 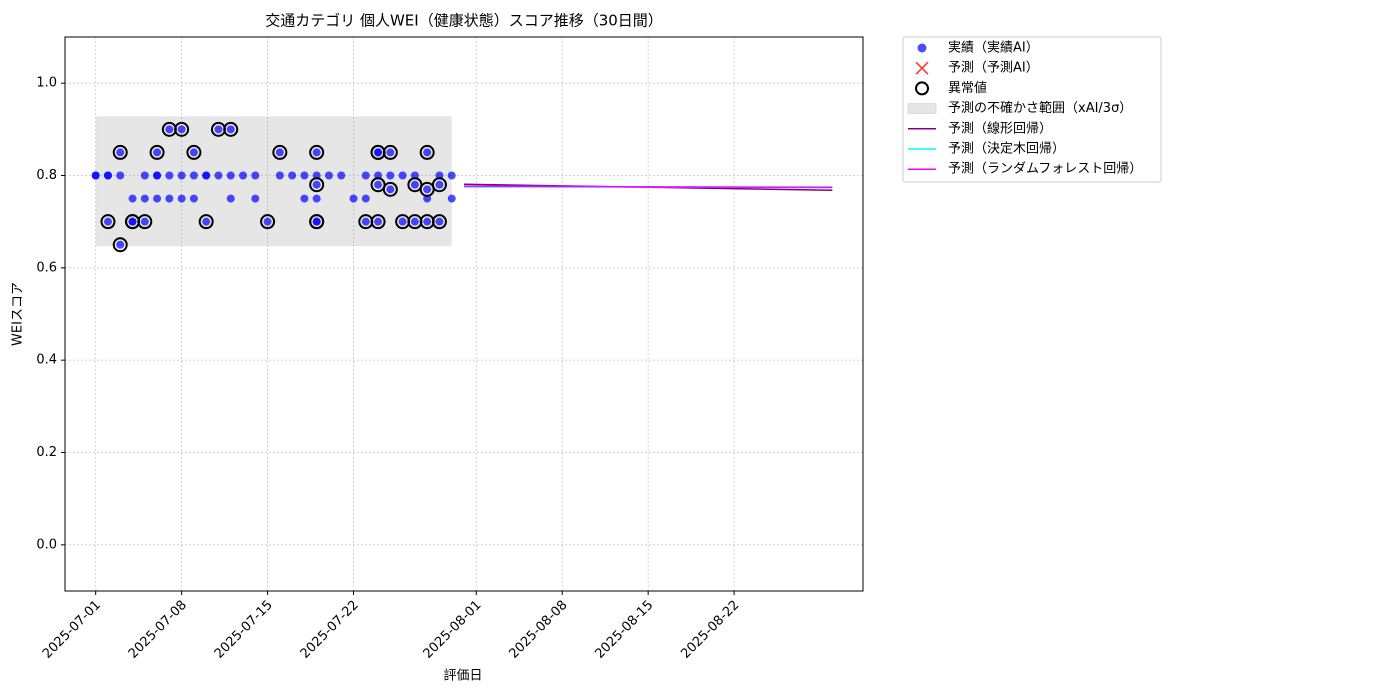 What do you see at coordinates (158, 630) in the screenshot?
I see `x-tick-label: 2025-07-08` at bounding box center [158, 630].